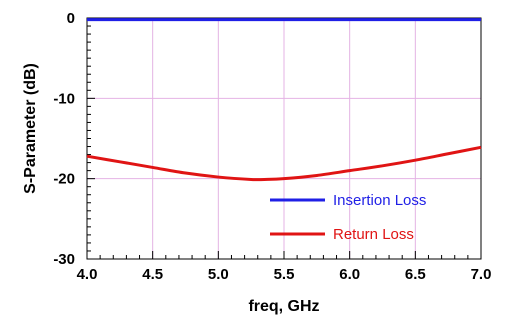 The height and width of the screenshot is (325, 507). Describe the element at coordinates (349, 274) in the screenshot. I see `x-tick-label: 6.0` at that location.